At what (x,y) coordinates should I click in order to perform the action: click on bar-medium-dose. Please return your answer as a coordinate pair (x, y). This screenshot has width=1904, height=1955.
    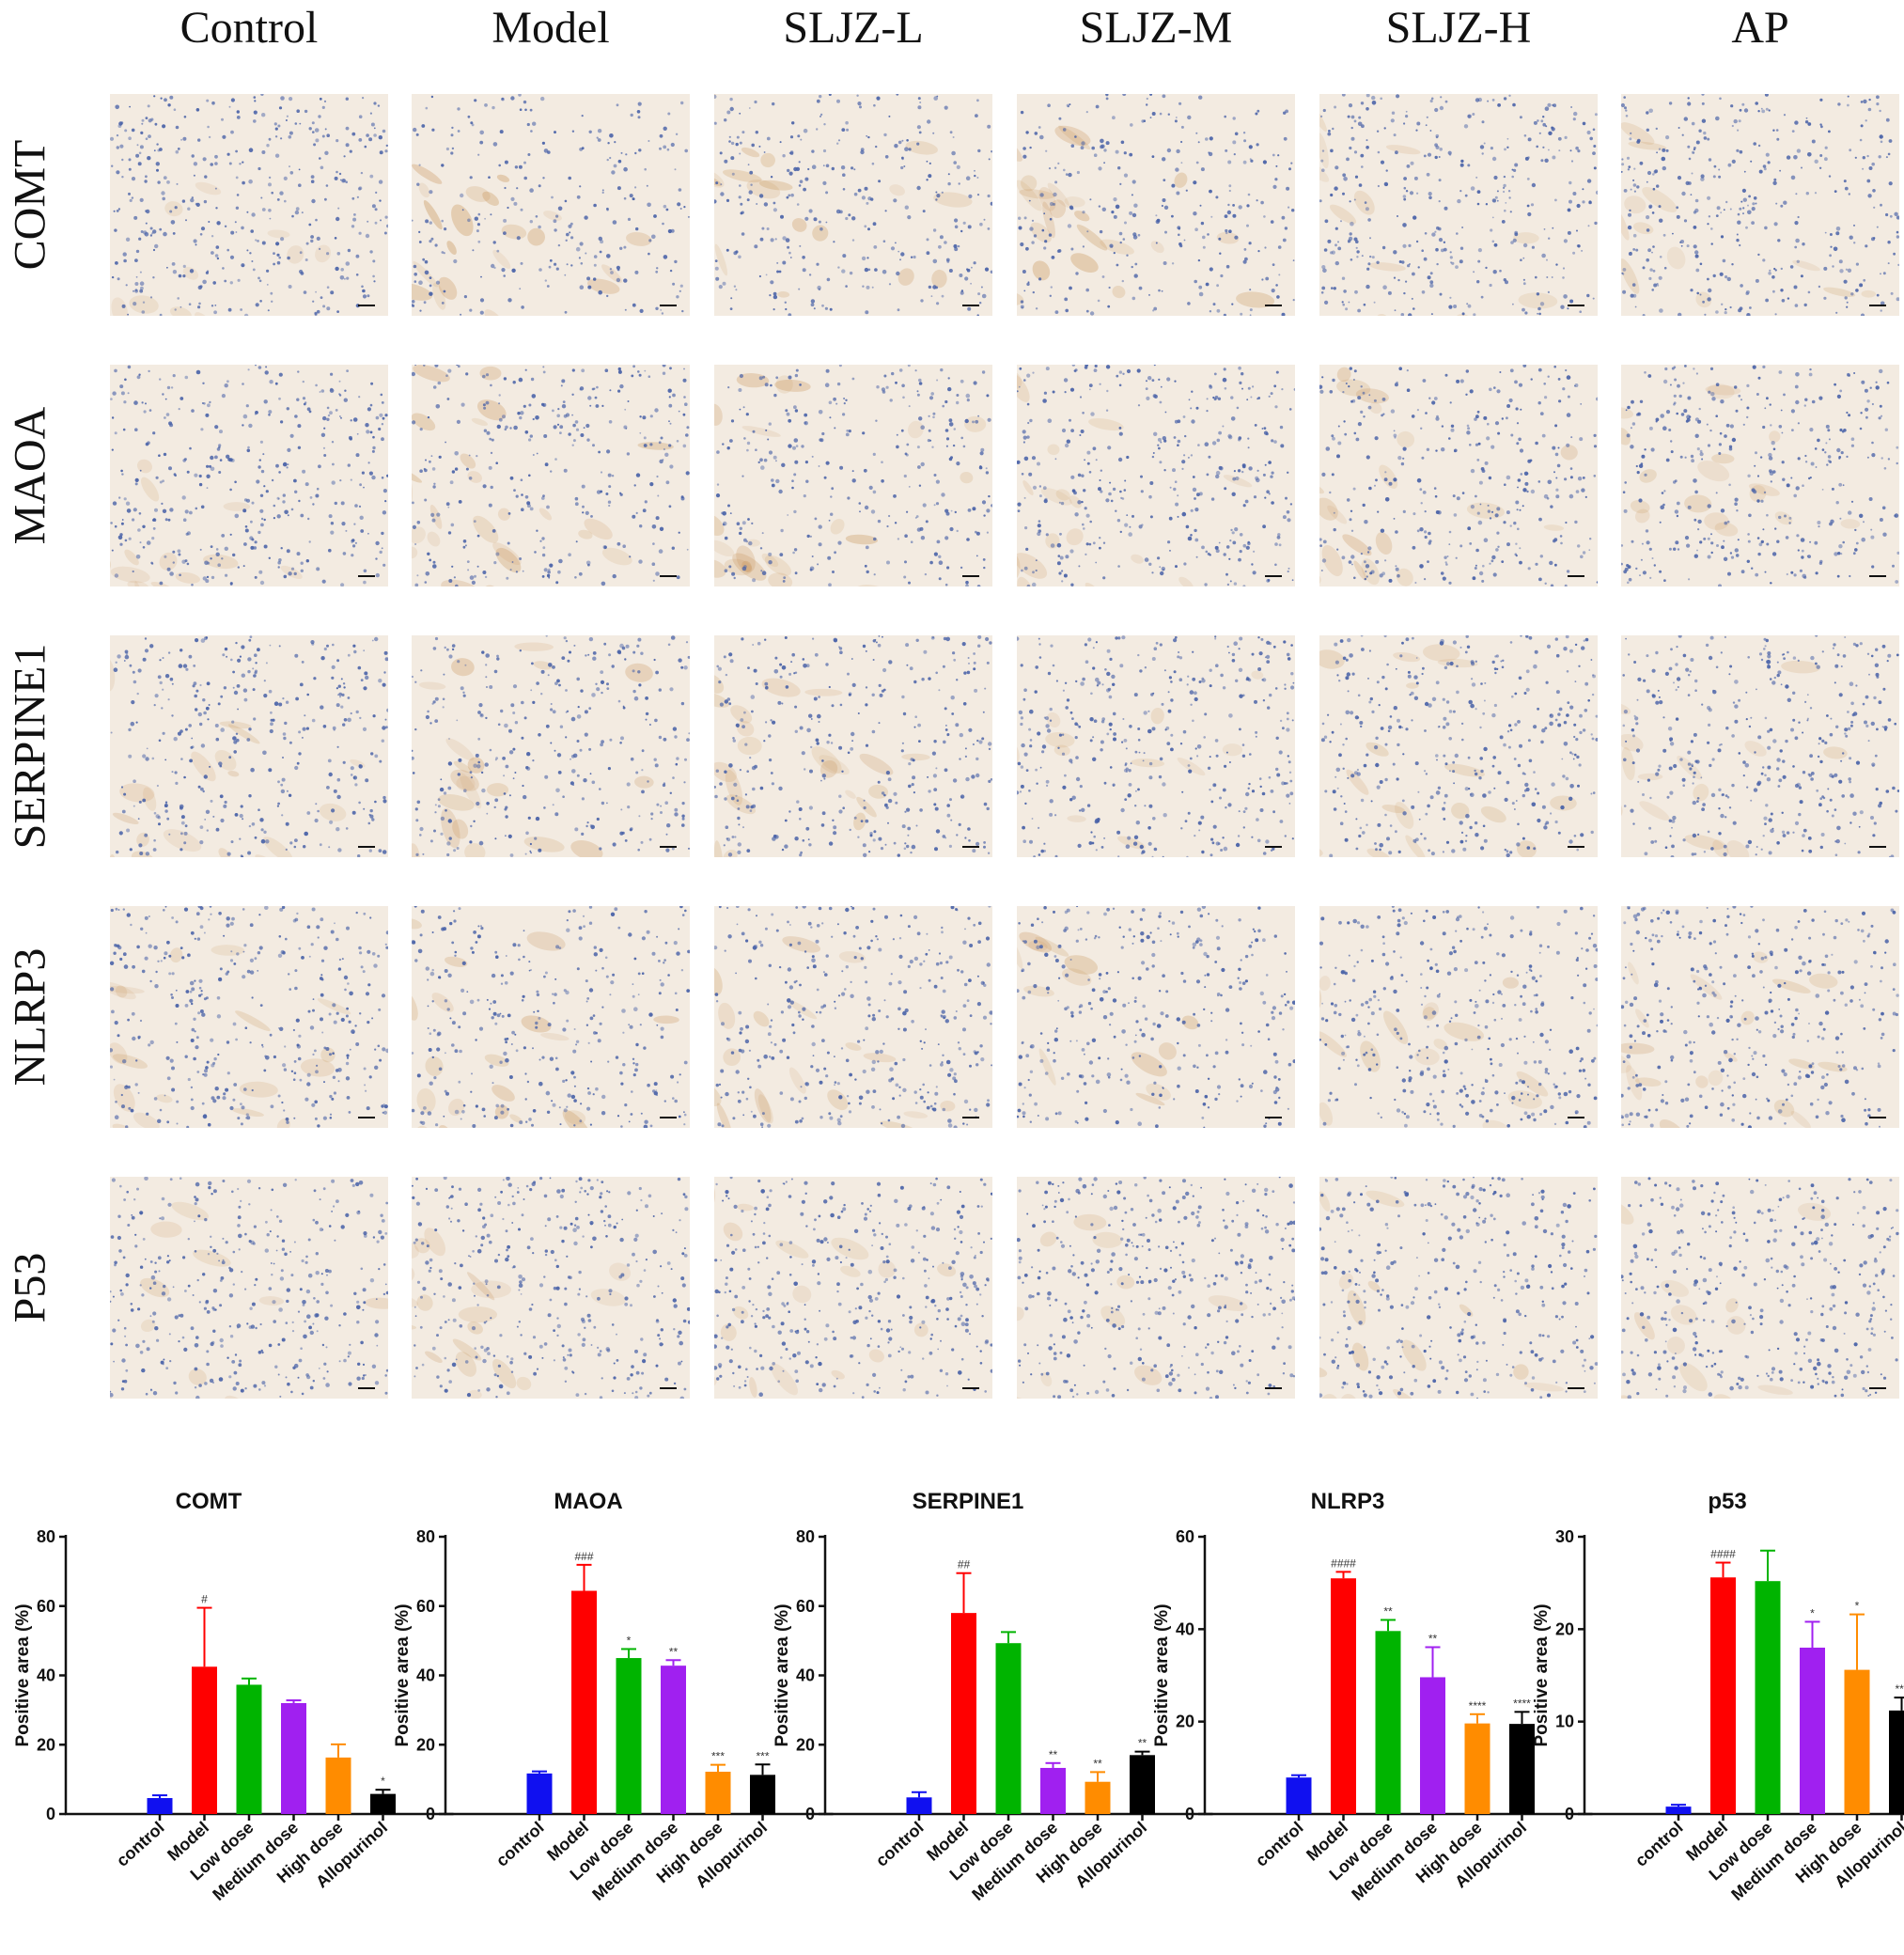
    Looking at the image, I should click on (1813, 1731).